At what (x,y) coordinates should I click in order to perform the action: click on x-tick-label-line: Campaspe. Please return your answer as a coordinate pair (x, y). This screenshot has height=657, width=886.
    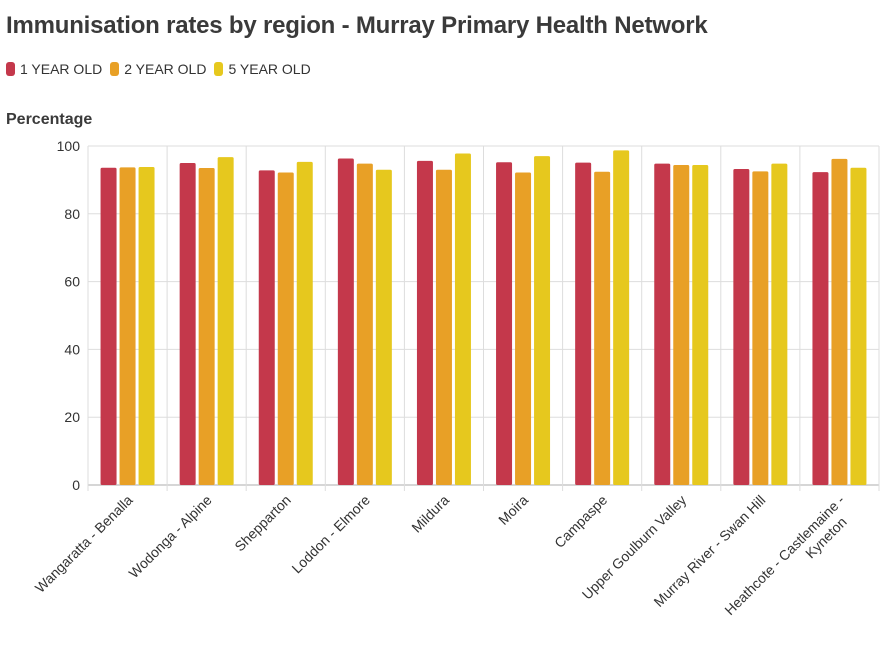
    Looking at the image, I should click on (580, 521).